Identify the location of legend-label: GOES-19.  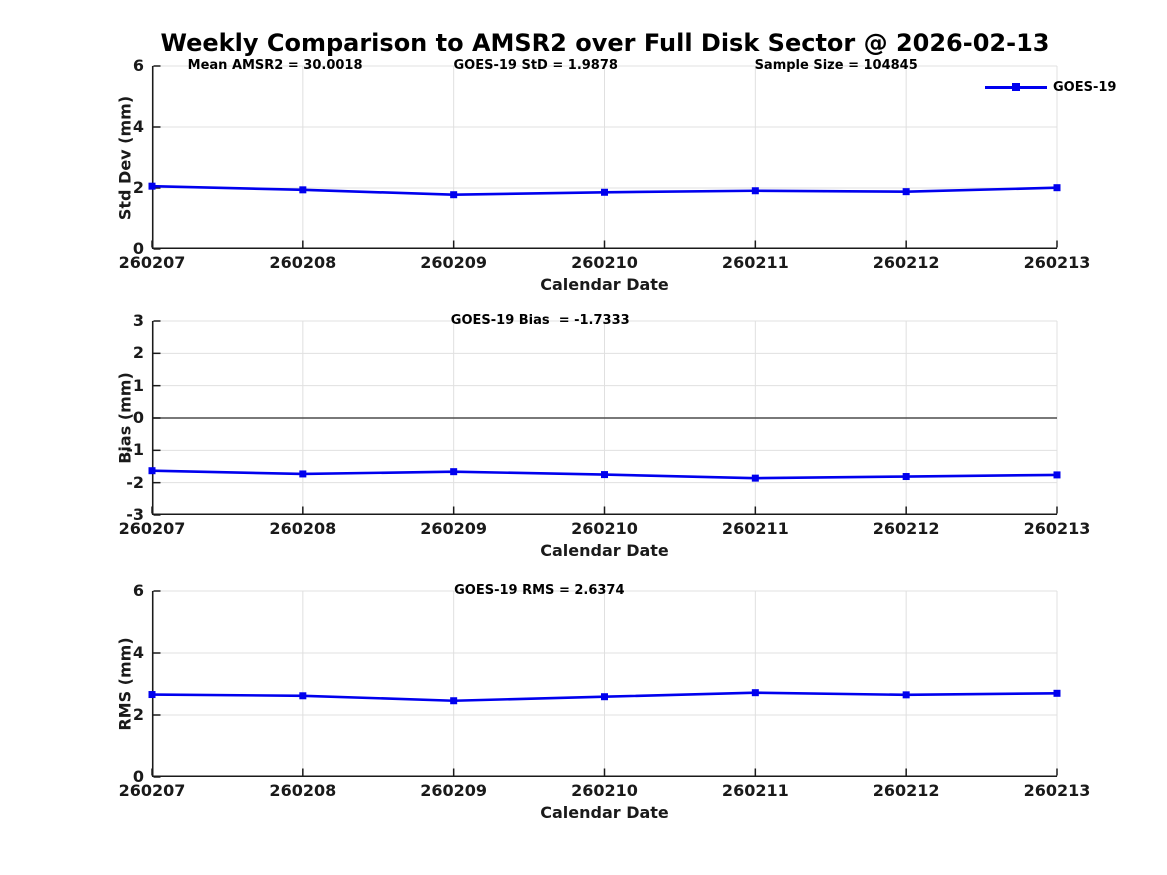
(1085, 87).